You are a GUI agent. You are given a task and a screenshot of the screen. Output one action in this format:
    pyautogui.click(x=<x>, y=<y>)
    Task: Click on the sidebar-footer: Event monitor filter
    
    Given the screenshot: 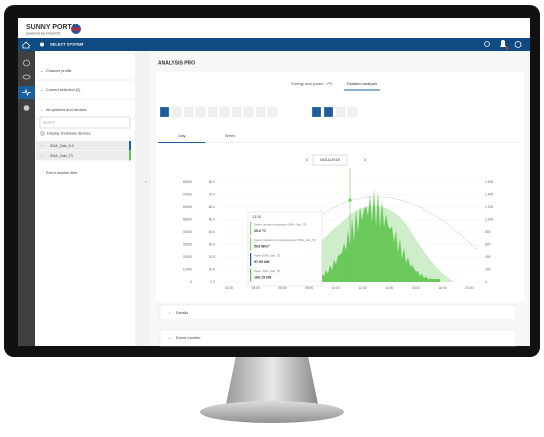 What is the action you would take?
    pyautogui.click(x=62, y=173)
    